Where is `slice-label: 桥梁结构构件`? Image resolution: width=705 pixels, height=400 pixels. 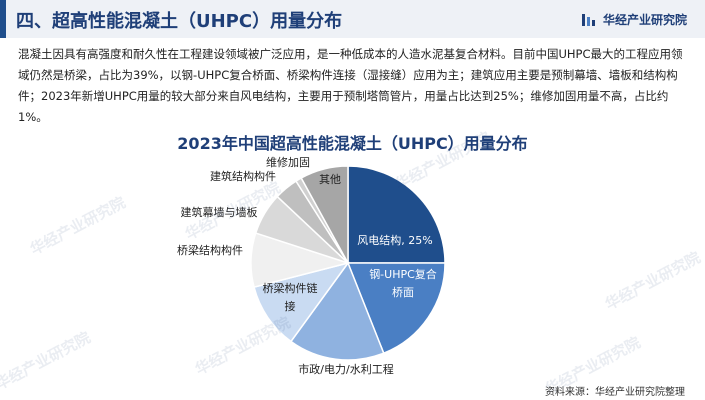
slice-label: 桥梁结构构件 is located at coordinates (210, 250).